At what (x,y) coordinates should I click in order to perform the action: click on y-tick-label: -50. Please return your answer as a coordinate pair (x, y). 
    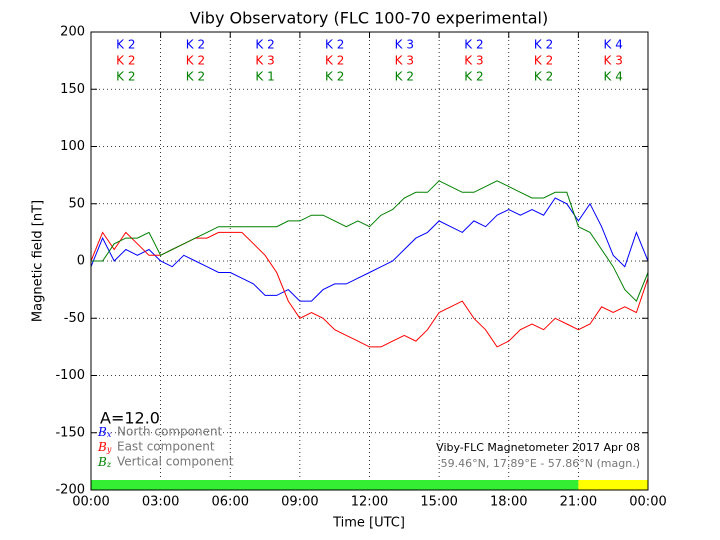
    Looking at the image, I should click on (74, 318).